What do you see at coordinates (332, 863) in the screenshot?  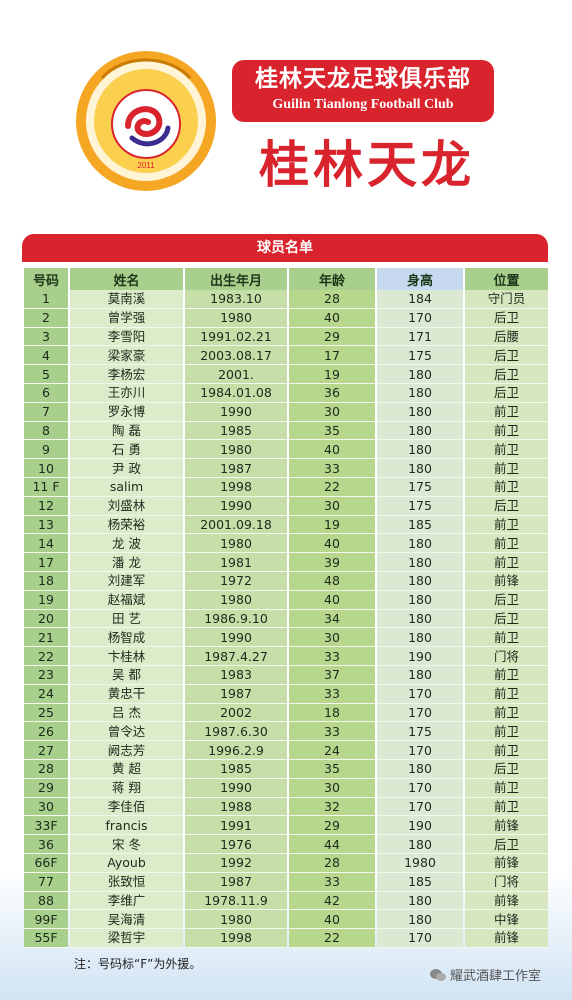 I see `cell-age: 28` at bounding box center [332, 863].